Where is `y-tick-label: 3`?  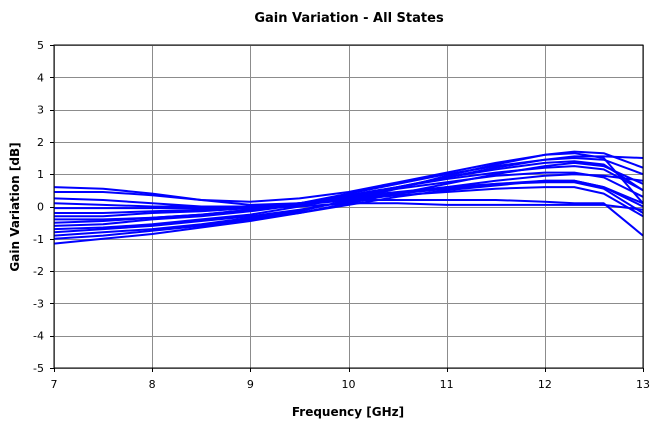
y-tick-label: 3 is located at coordinates (40, 110).